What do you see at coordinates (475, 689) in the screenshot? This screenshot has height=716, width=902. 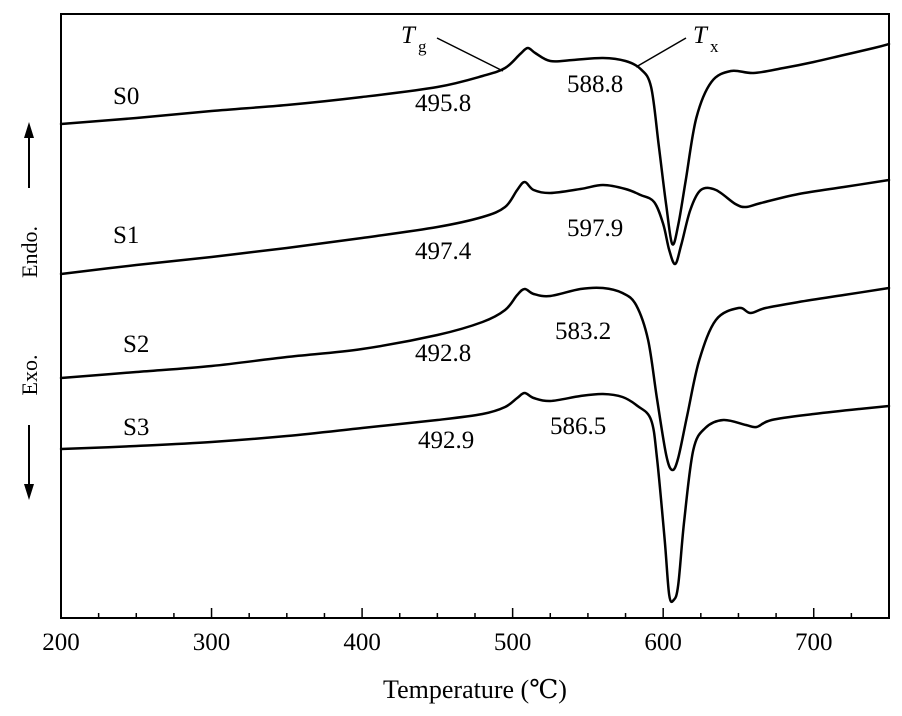 I see `x-axis-title: Temperature (℃)` at bounding box center [475, 689].